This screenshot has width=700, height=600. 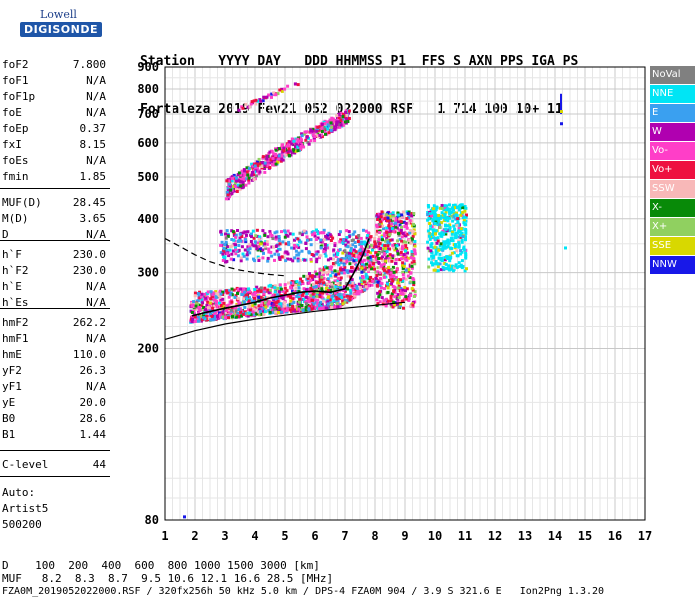 I want to click on param-row-8: MUF(D) 28.45, so click(x=55, y=204).